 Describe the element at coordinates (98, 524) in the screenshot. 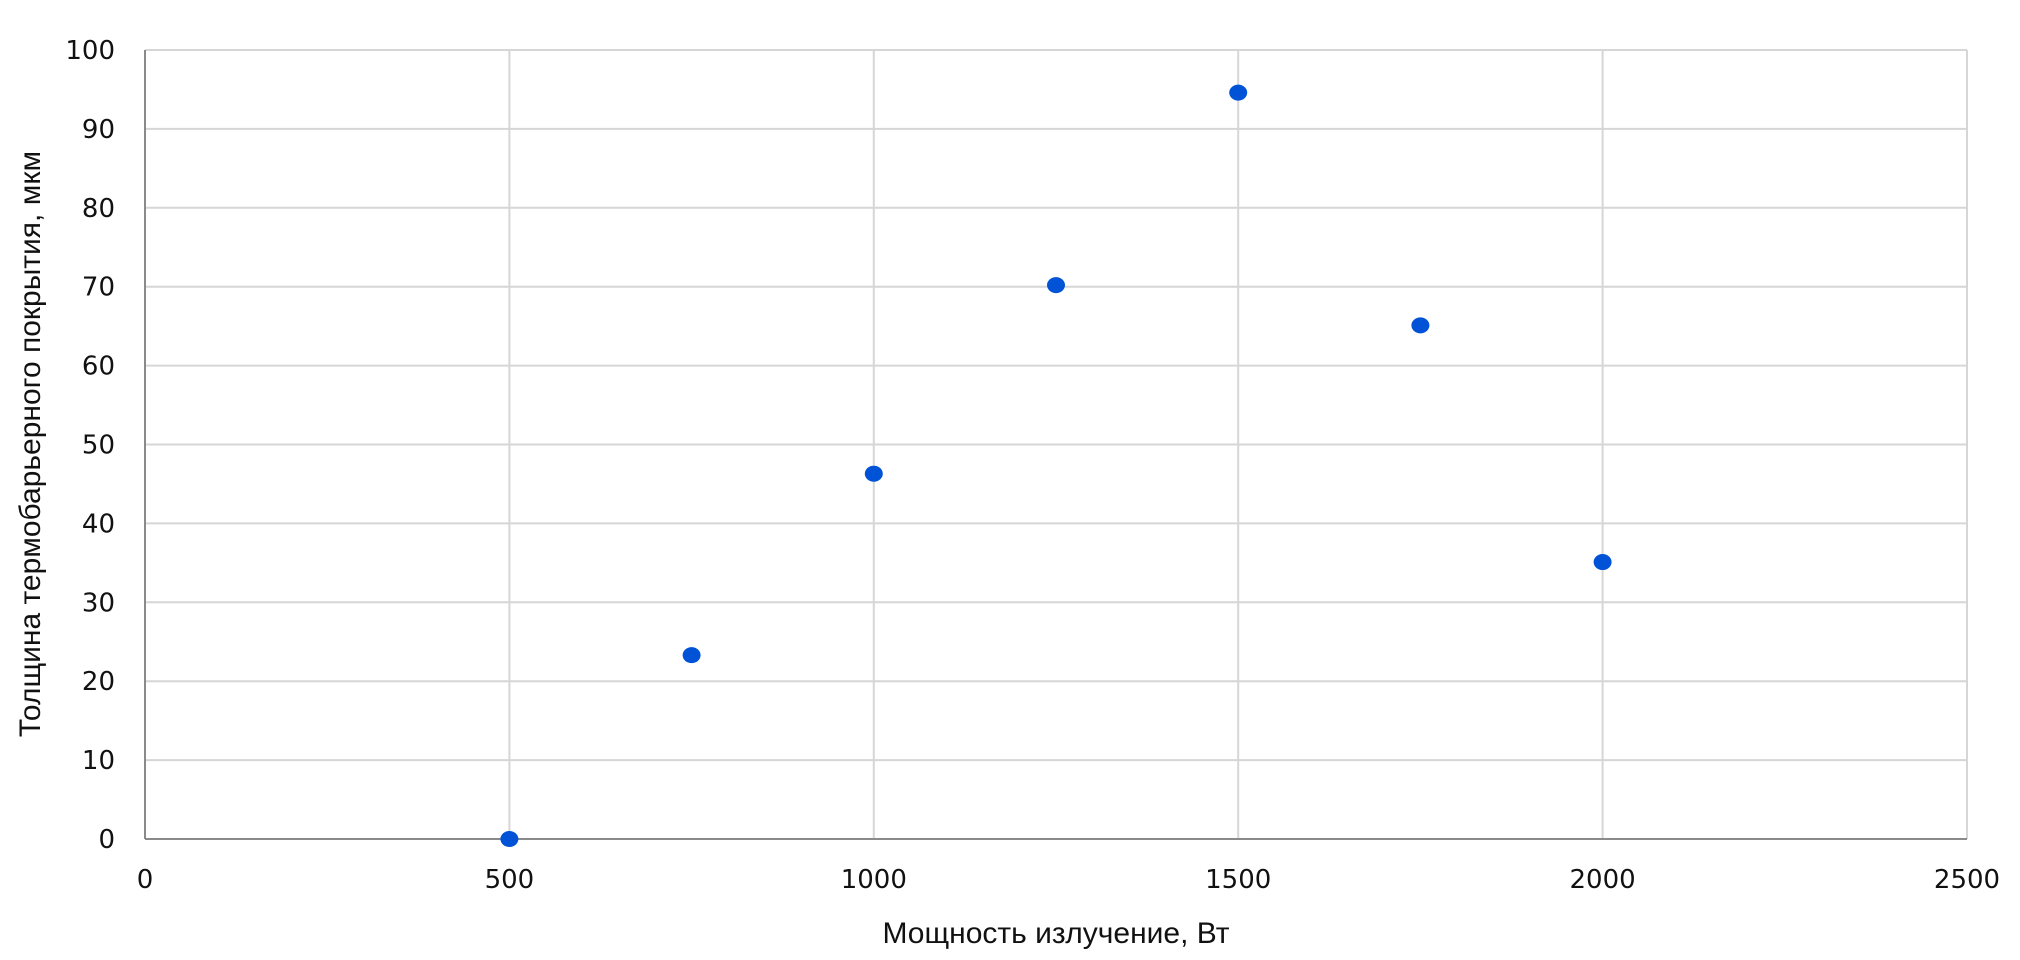

I see `y-tick-label: 40` at that location.